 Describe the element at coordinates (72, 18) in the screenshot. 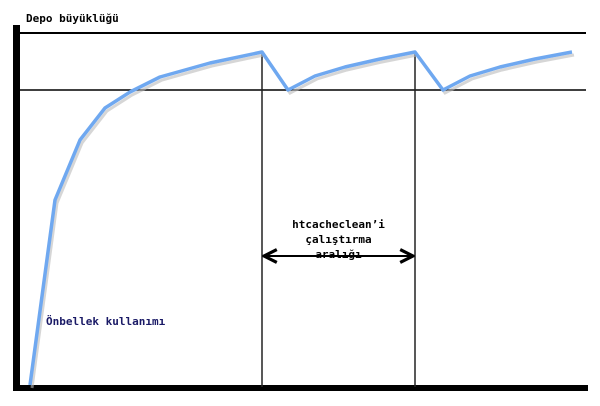

I see `y-axis-label: Depo büyüklüğü` at that location.